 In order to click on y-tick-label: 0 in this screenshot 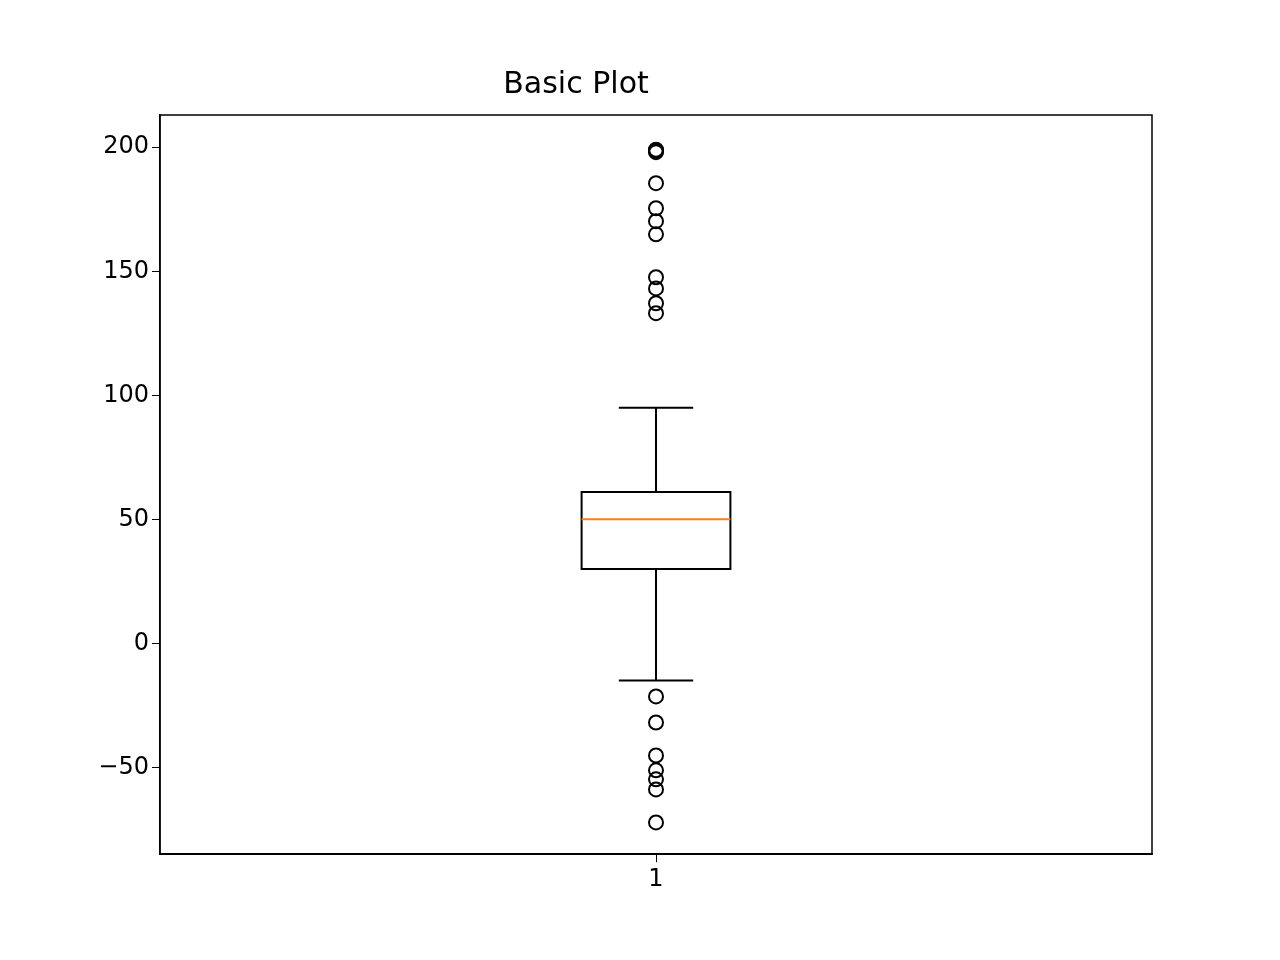, I will do `click(141, 641)`.